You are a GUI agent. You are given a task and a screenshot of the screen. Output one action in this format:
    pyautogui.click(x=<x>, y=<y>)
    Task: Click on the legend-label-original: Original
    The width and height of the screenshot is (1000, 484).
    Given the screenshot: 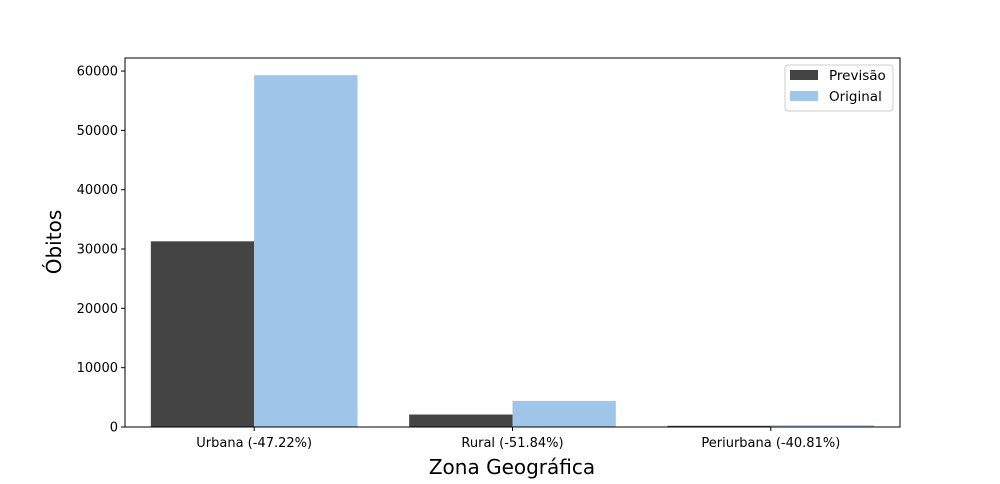 What is the action you would take?
    pyautogui.click(x=855, y=97)
    